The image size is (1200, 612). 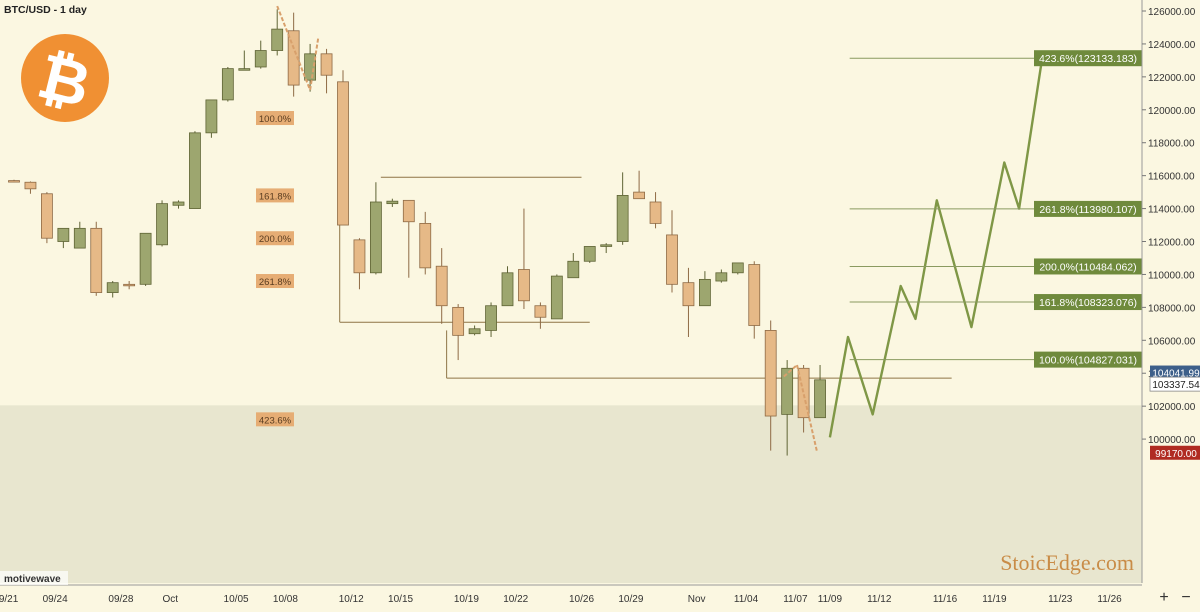 I want to click on left-fib-label: 100.0%, so click(x=275, y=119).